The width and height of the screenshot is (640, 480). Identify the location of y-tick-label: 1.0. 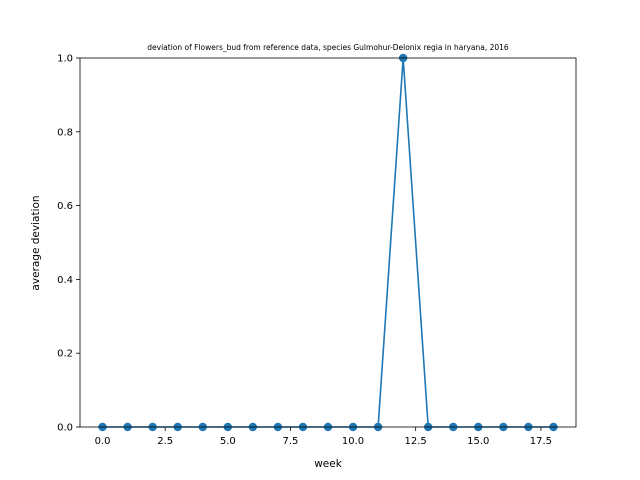
(65, 59).